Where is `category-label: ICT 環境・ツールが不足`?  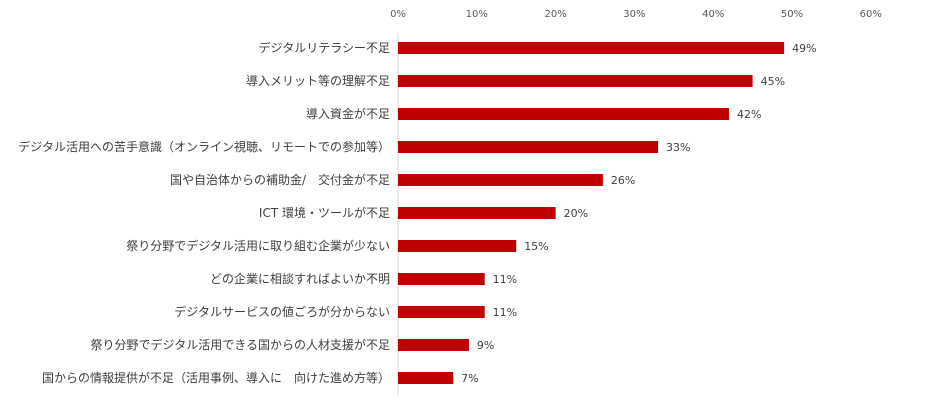
category-label: ICT 環境・ツールが不足 is located at coordinates (324, 212).